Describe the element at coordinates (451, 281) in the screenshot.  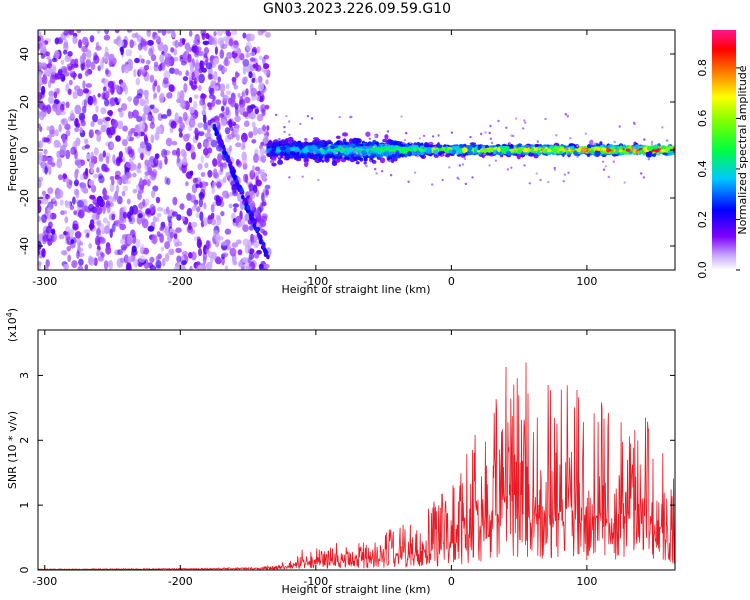
I see `x-tick-label: 0` at that location.